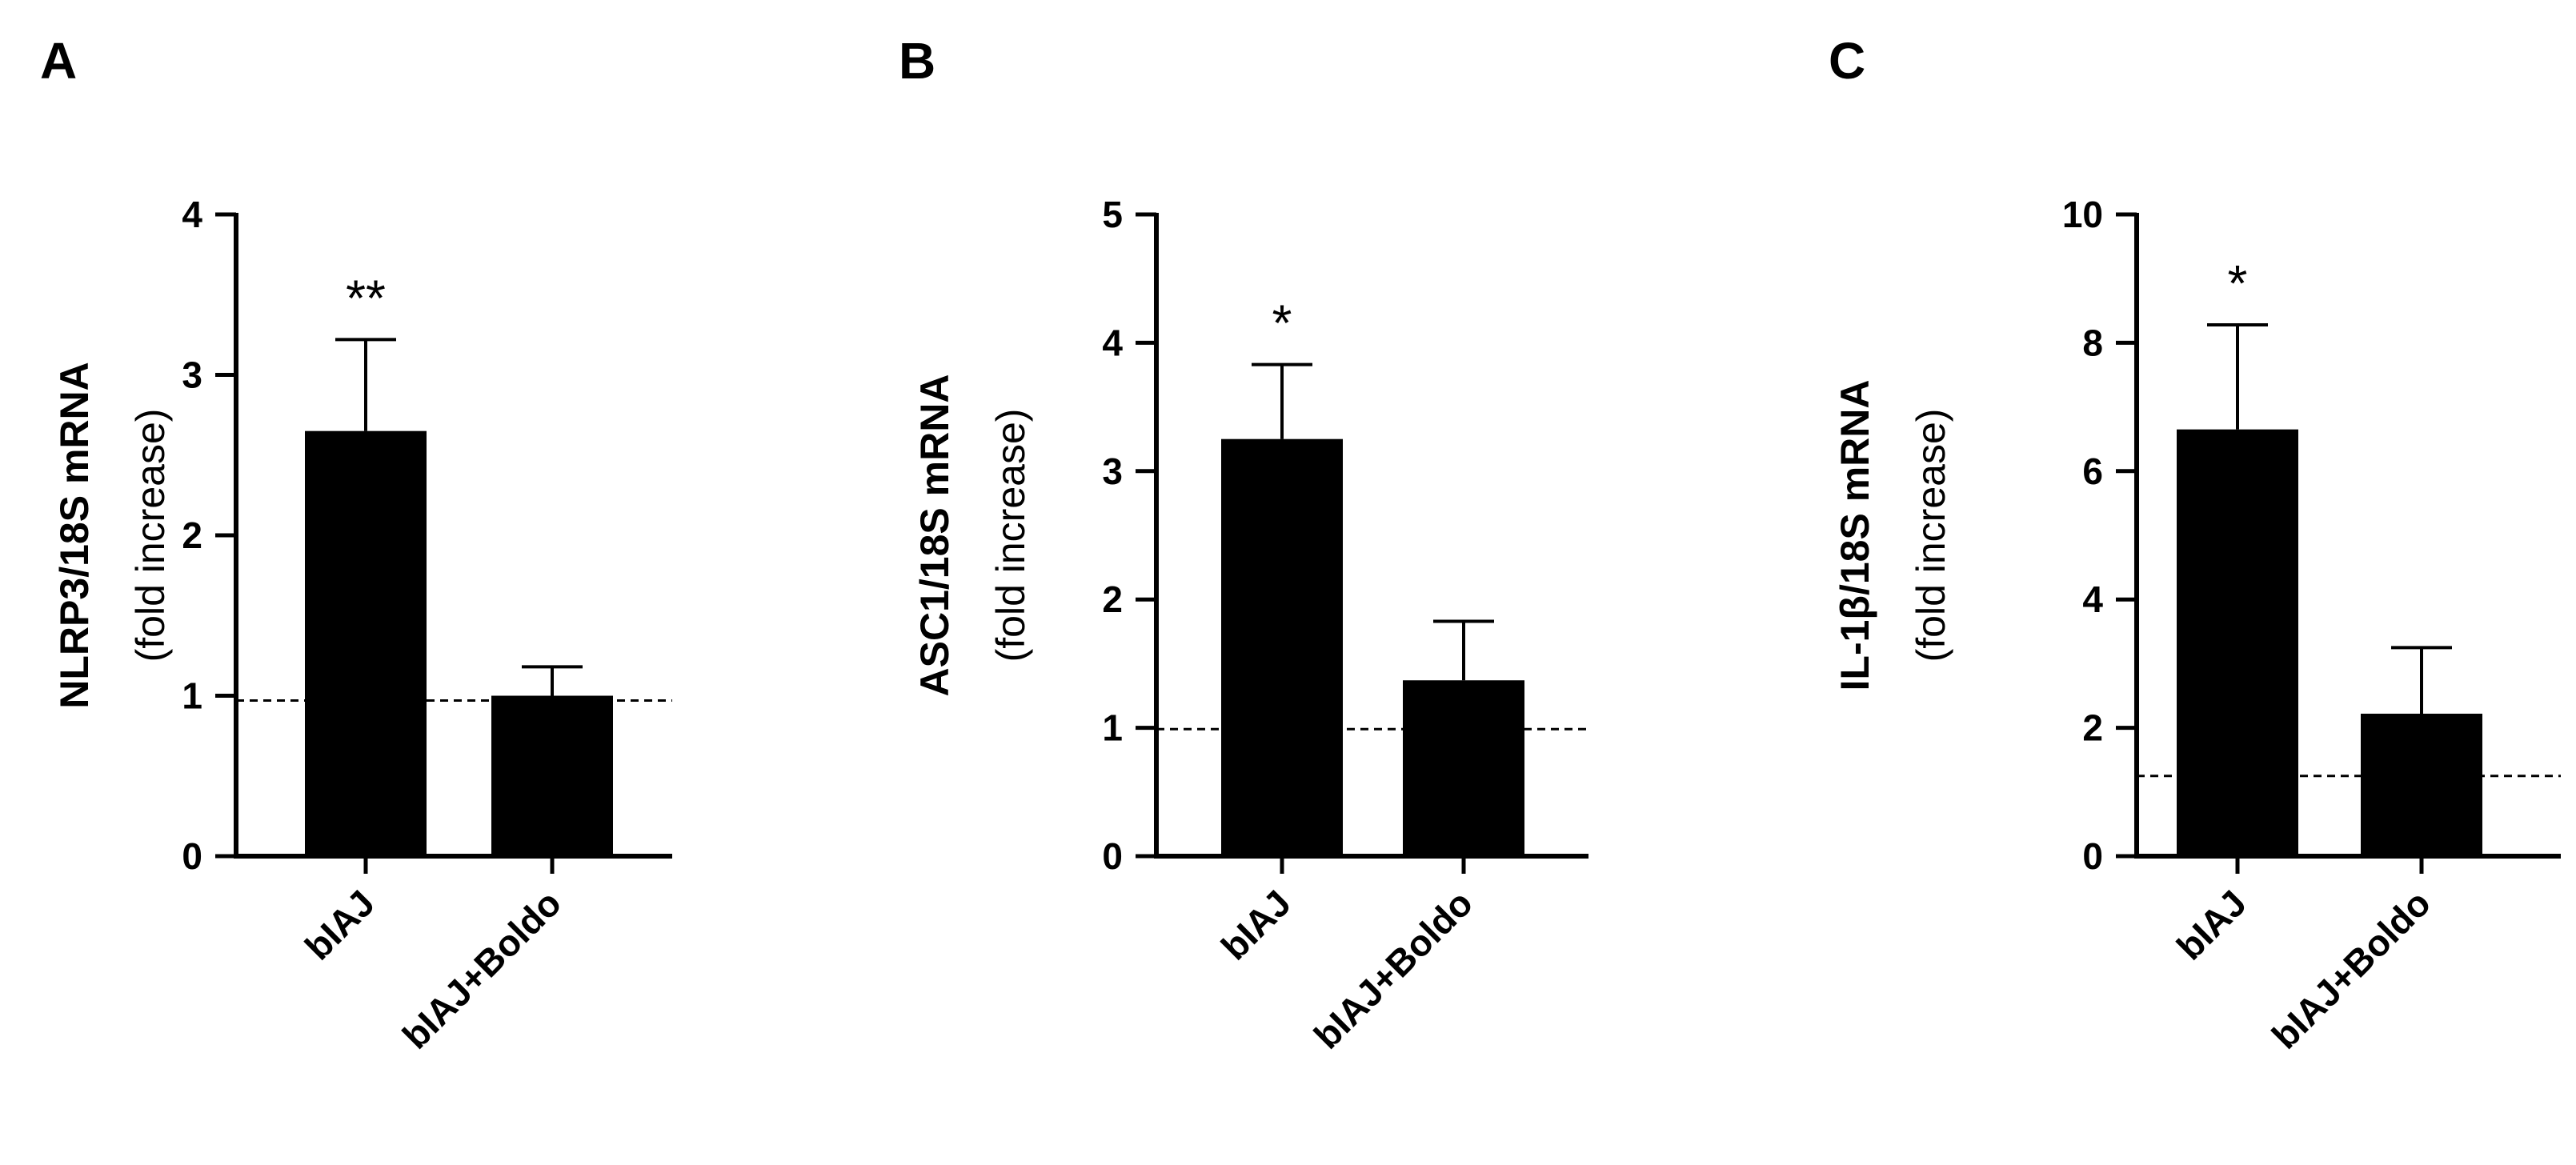  Describe the element at coordinates (340, 924) in the screenshot. I see `panel-a-category-label-1: bIAJ` at that location.